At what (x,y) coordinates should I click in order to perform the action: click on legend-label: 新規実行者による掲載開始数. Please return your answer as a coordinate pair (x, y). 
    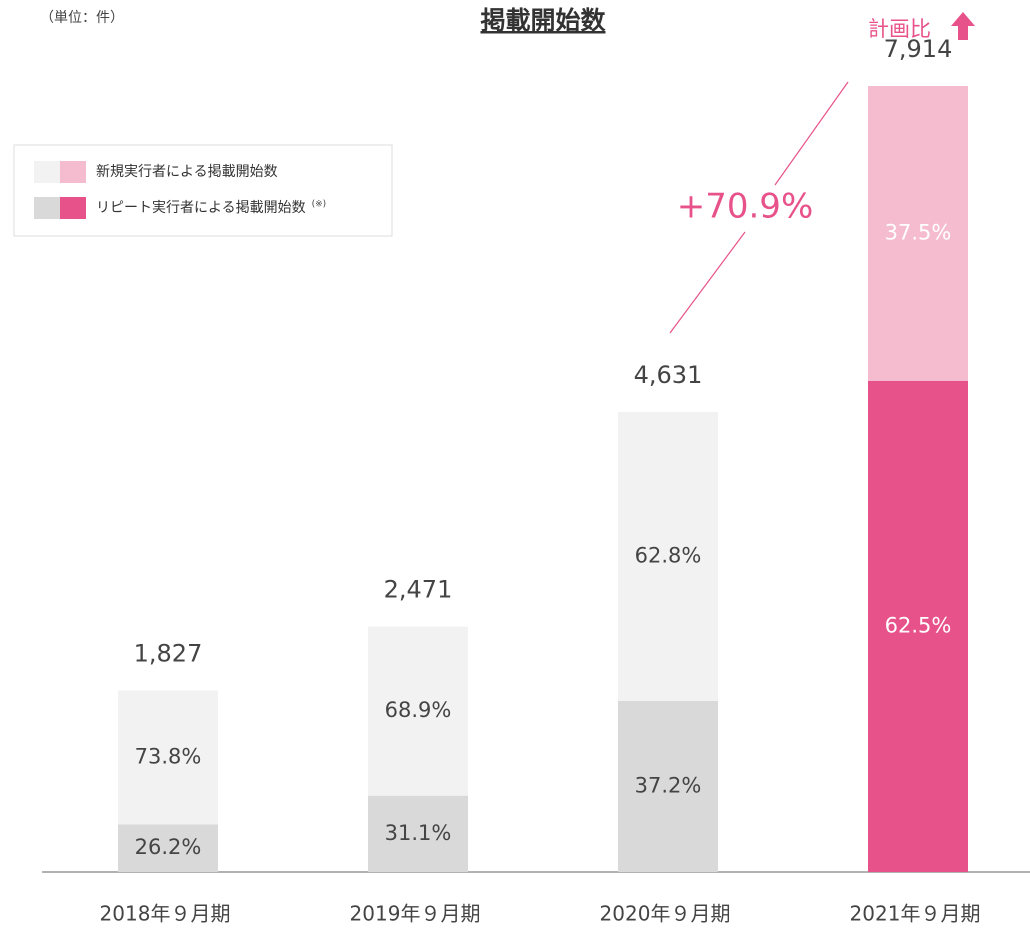
    Looking at the image, I should click on (187, 172).